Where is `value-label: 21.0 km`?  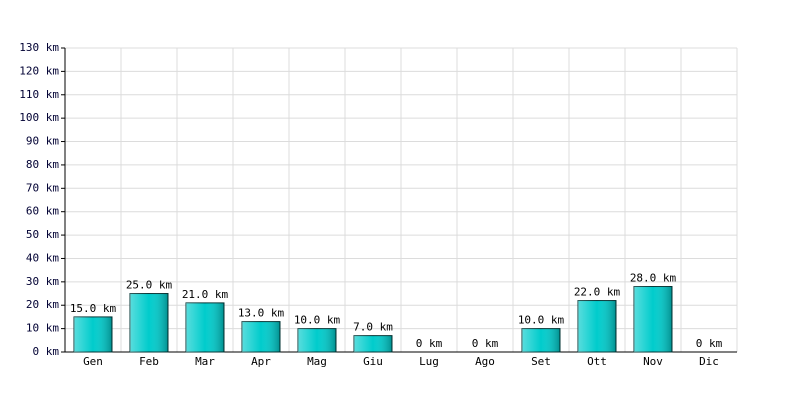 value-label: 21.0 km is located at coordinates (205, 294).